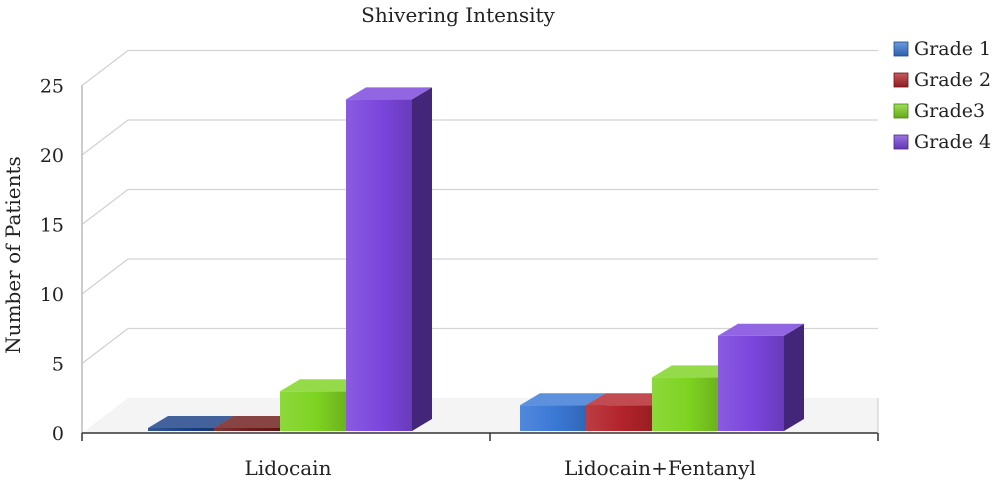 Image resolution: width=1000 pixels, height=483 pixels. Describe the element at coordinates (952, 80) in the screenshot. I see `legend-label: Grade 2` at that location.